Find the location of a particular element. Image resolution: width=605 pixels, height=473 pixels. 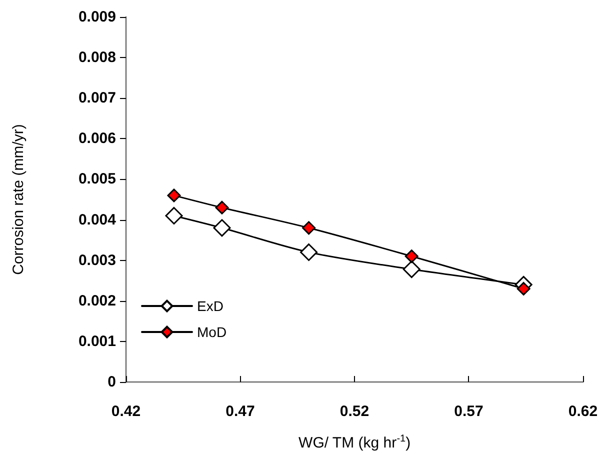

y-tick-label: 0.003 is located at coordinates (97, 260).